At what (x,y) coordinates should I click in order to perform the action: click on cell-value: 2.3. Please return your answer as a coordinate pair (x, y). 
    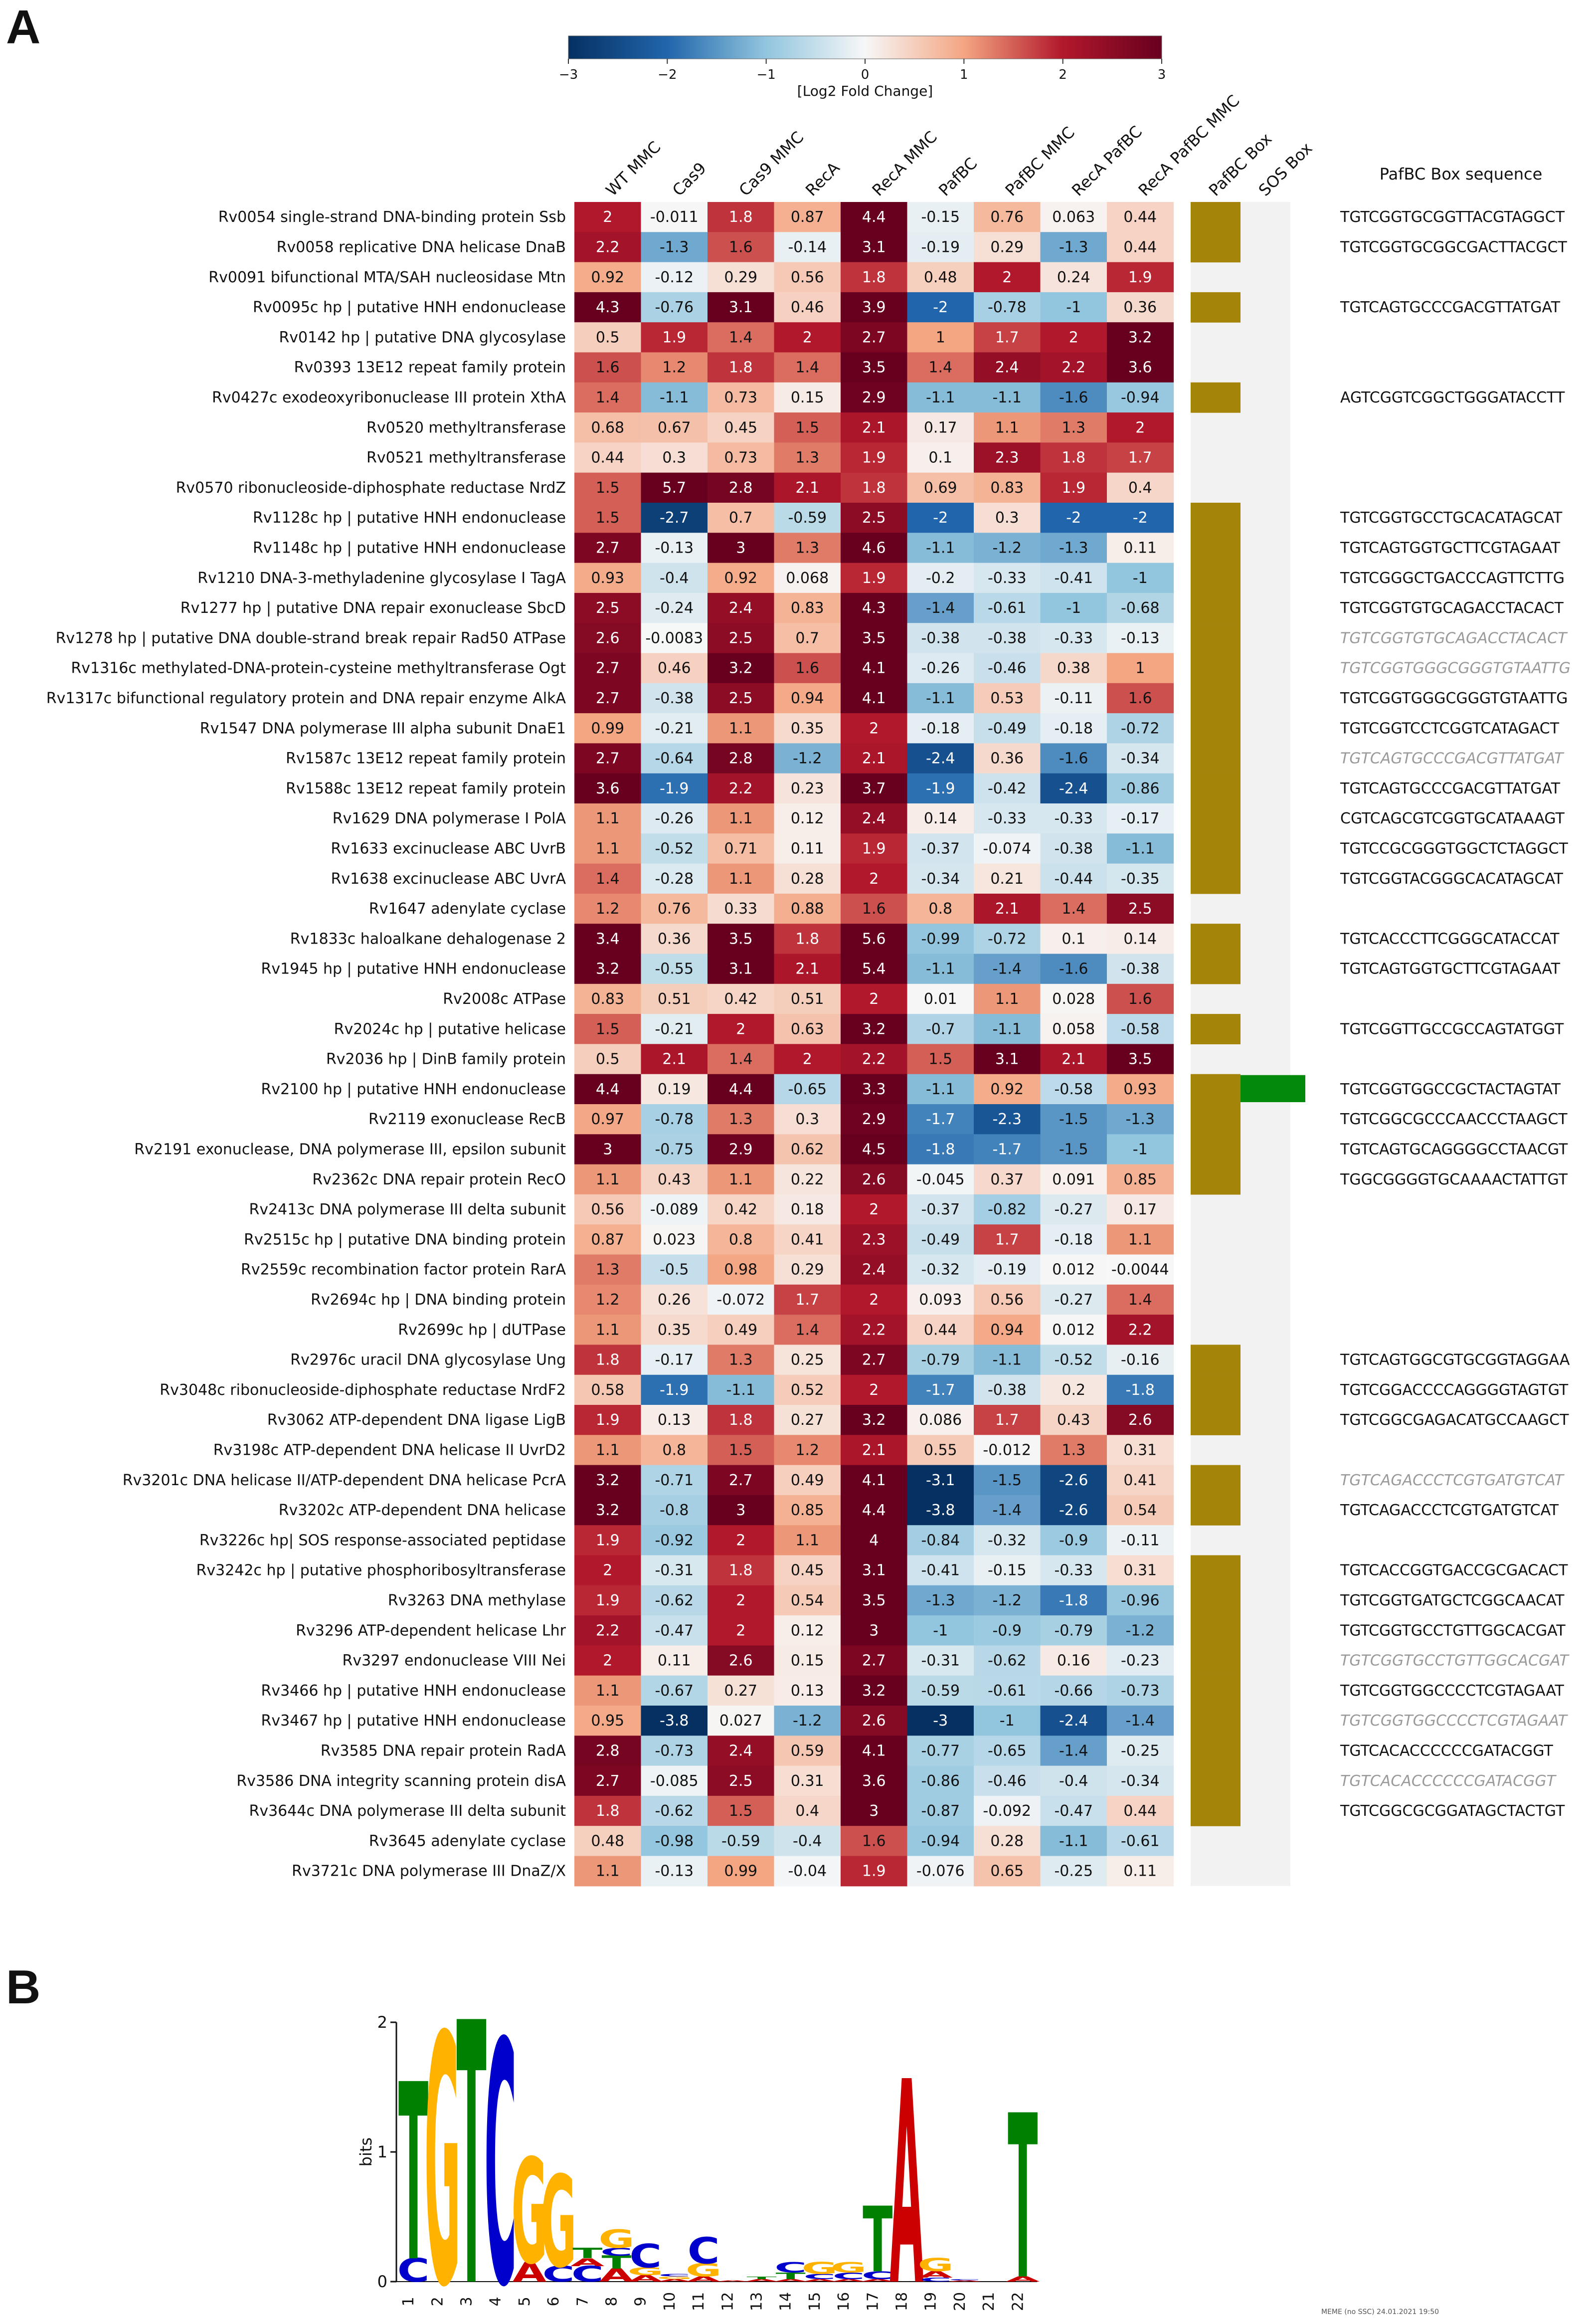
    Looking at the image, I should click on (874, 1239).